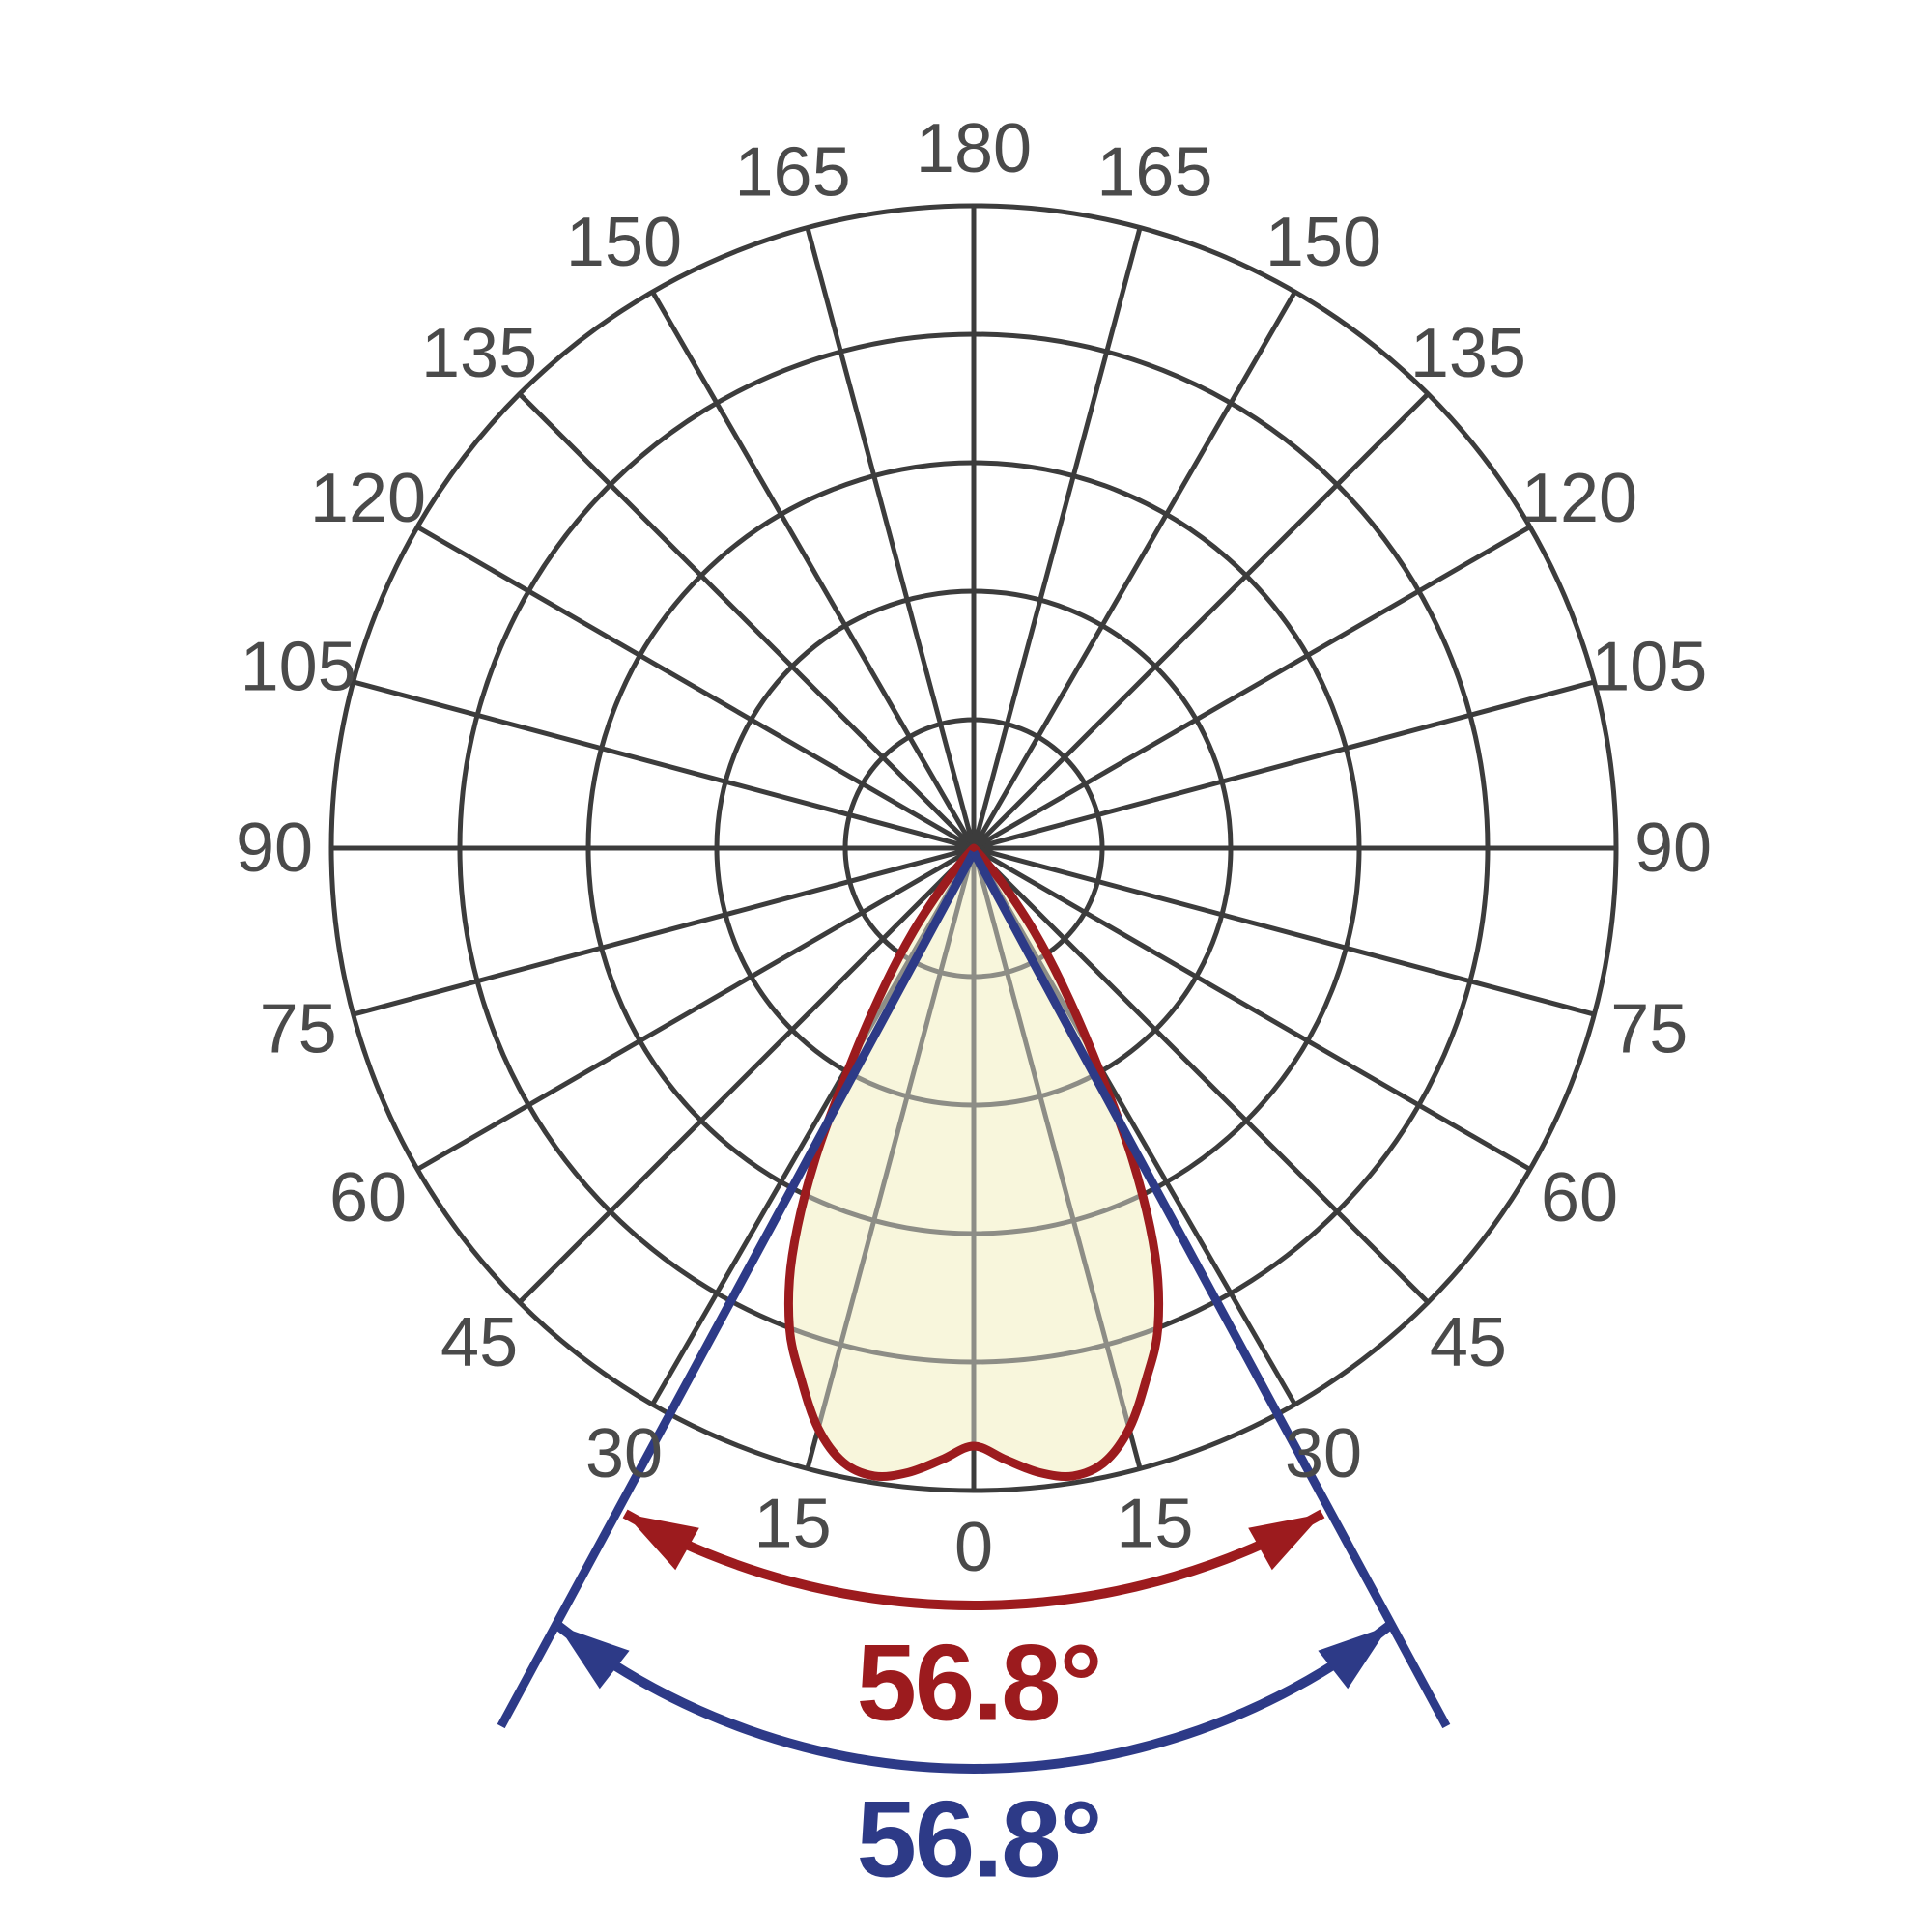  What do you see at coordinates (274, 848) in the screenshot?
I see `angle-label-l90: 90` at bounding box center [274, 848].